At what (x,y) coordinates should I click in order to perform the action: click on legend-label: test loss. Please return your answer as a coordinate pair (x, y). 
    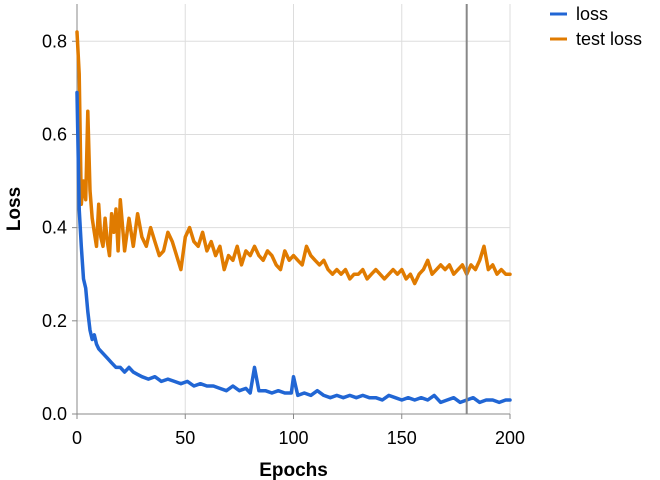
    Looking at the image, I should click on (609, 39).